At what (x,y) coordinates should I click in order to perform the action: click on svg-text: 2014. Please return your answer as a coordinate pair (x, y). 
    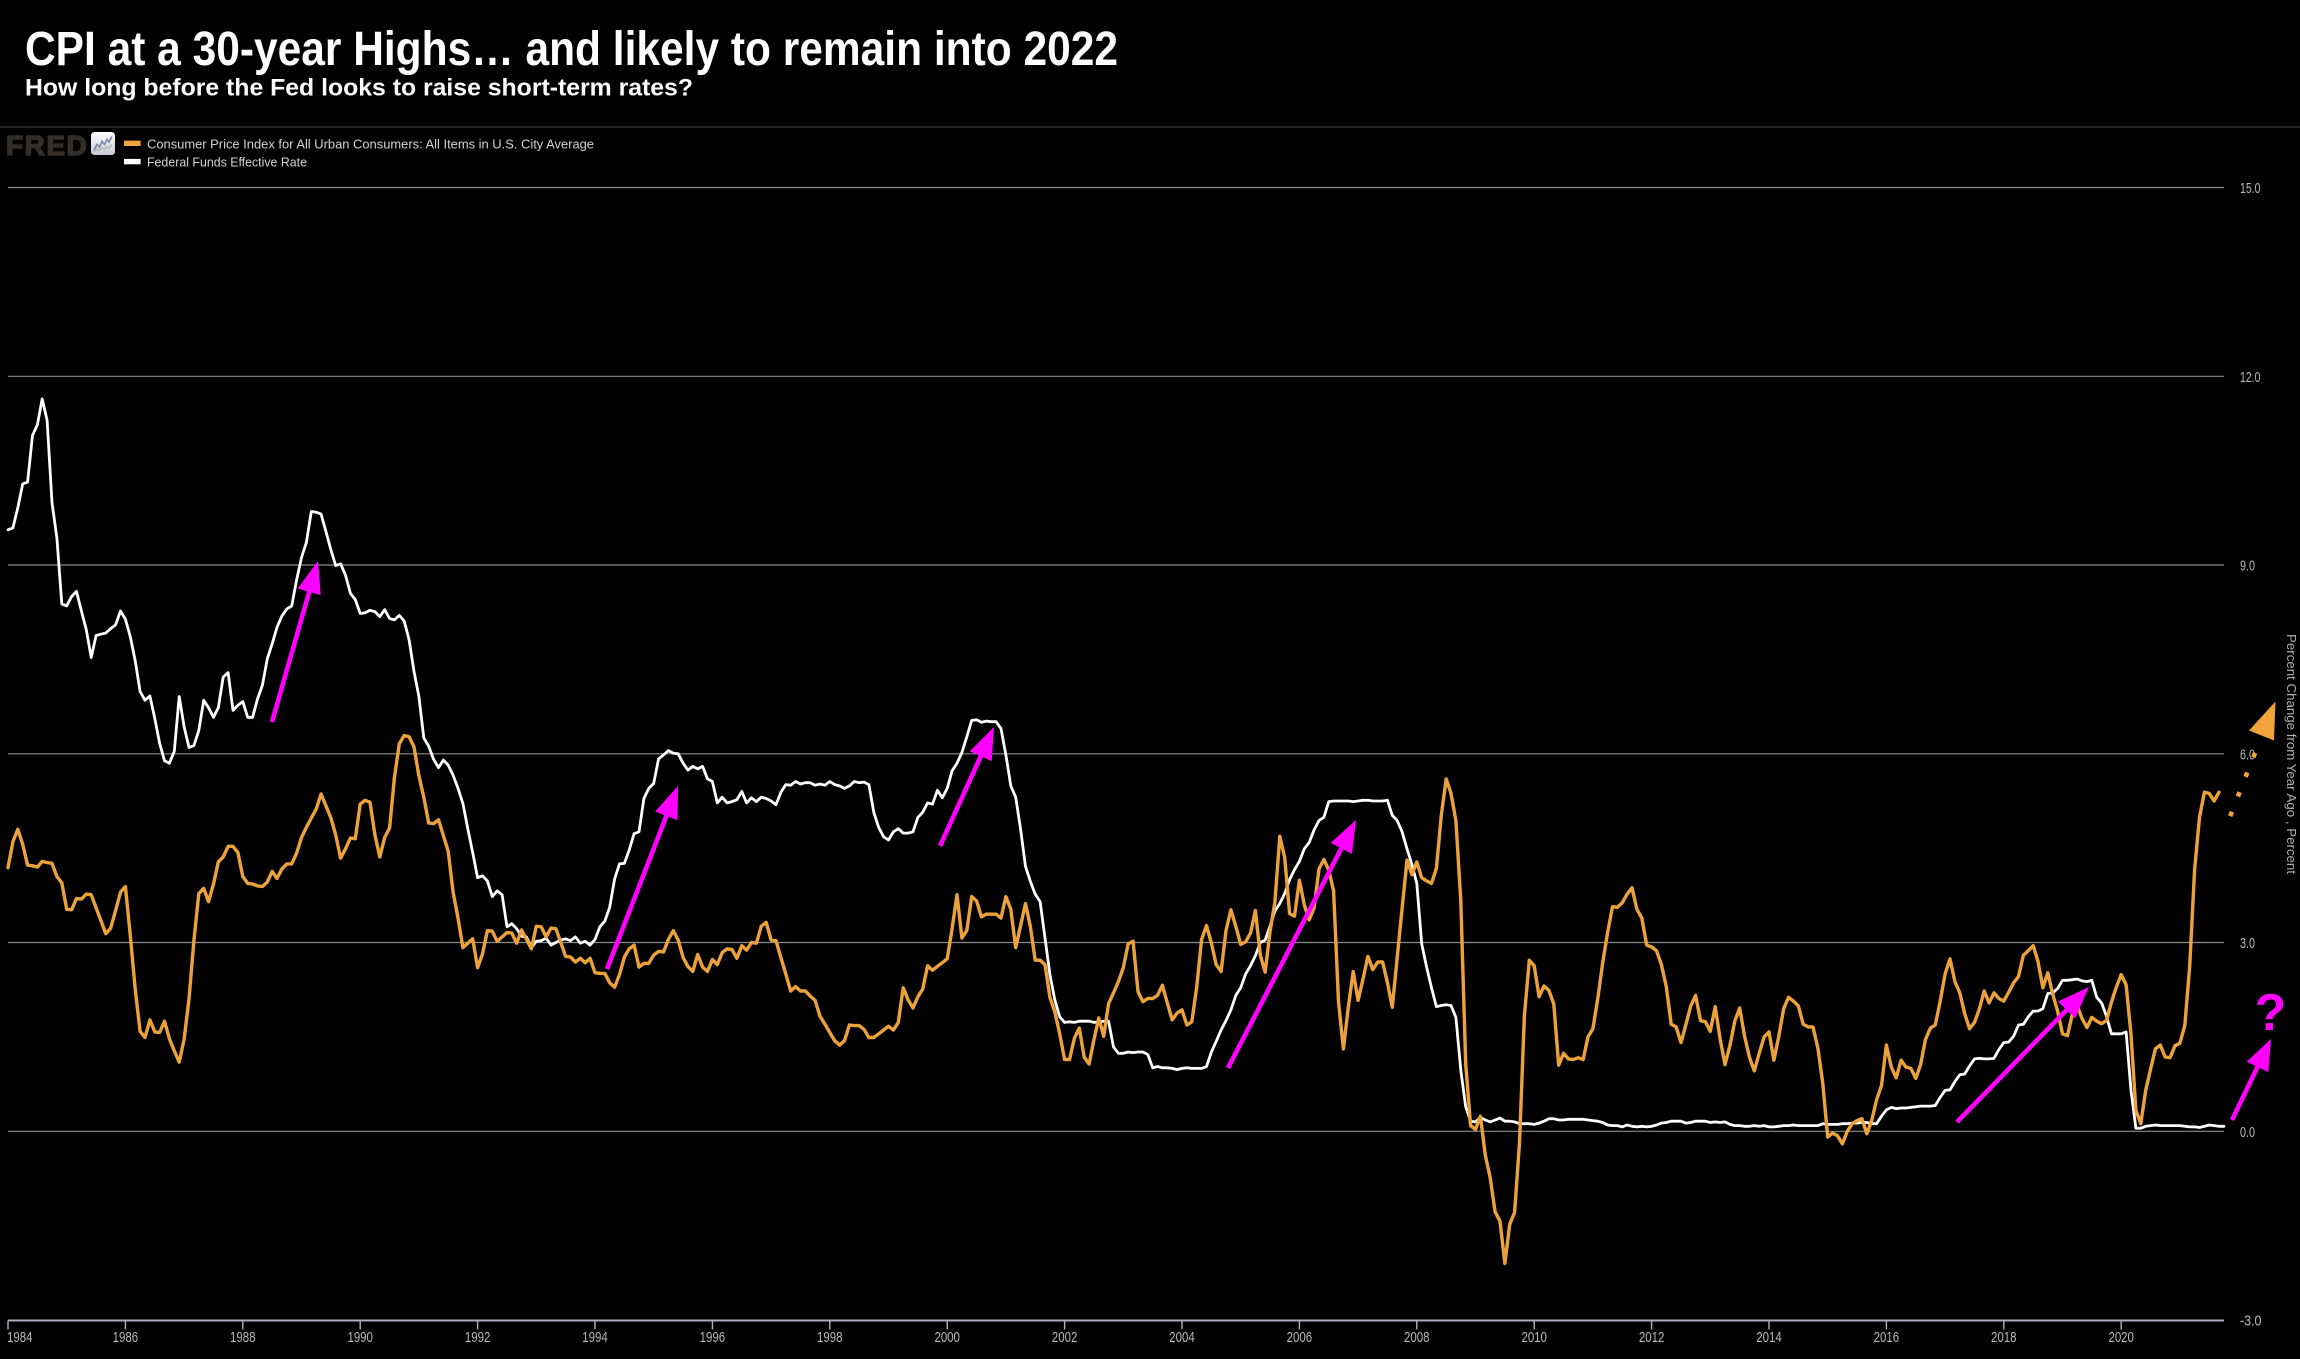
    Looking at the image, I should click on (1769, 1337).